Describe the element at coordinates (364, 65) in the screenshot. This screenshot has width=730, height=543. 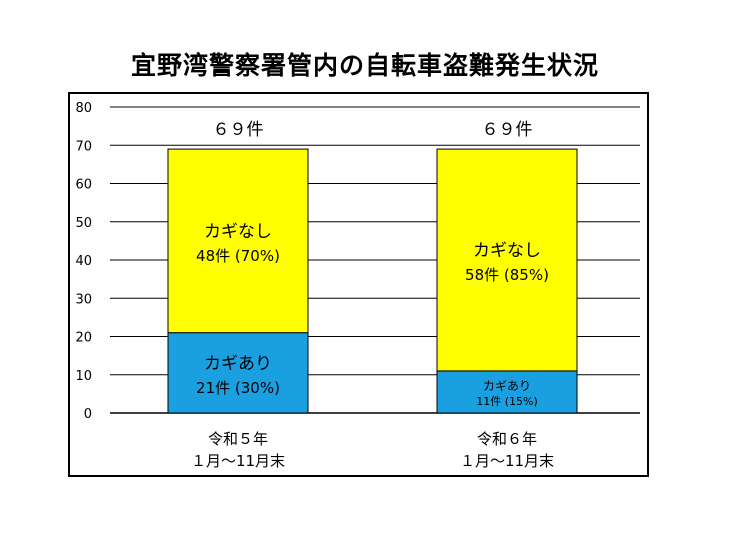
I see `chart-title: 宜野湾警察署管内の自転車盗難発生状況` at that location.